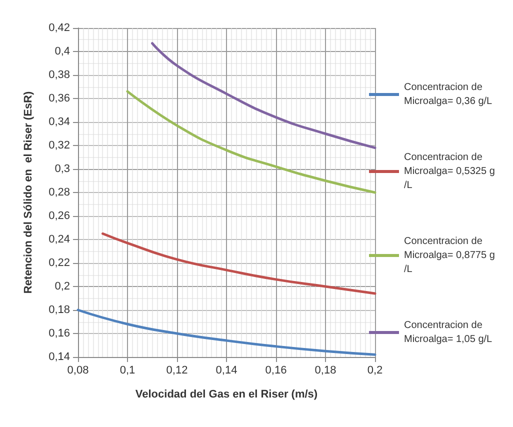 This screenshot has height=427, width=513. I want to click on legend-label: Concentracion de Microalga= 0,8775 g/L, so click(449, 255).